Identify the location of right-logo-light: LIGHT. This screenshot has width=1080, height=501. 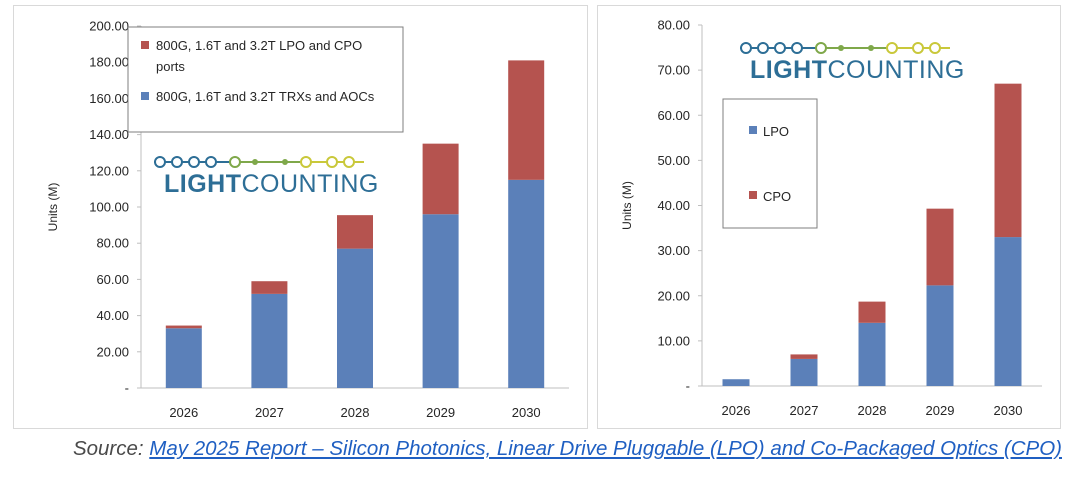
(789, 70).